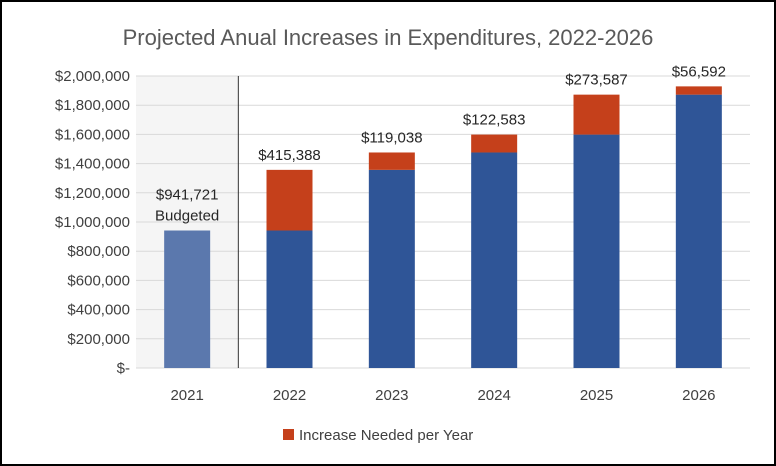 Image resolution: width=776 pixels, height=466 pixels. Describe the element at coordinates (92, 76) in the screenshot. I see `y-tick-label-2000000: $2,000,000` at that location.